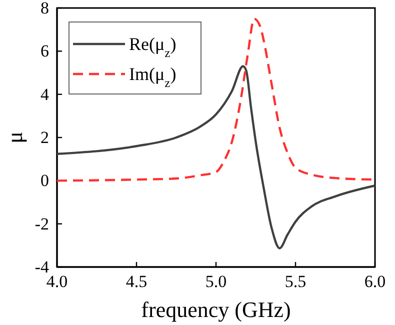  Describe the element at coordinates (14, 138) in the screenshot. I see `y-axis-title: μ` at that location.